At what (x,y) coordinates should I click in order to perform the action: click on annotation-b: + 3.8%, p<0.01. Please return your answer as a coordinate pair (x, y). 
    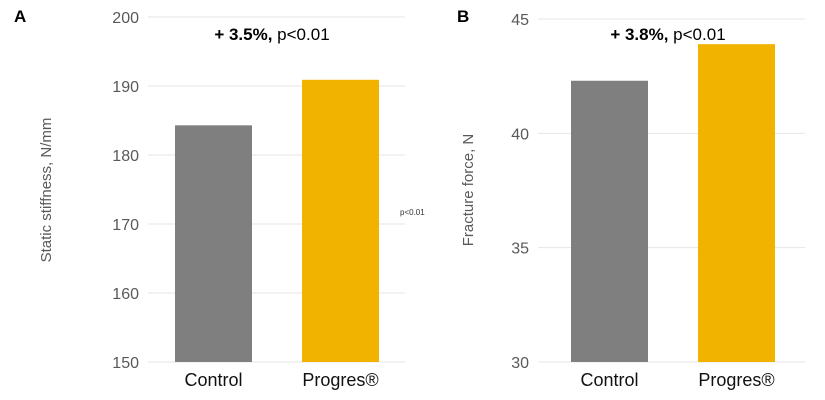
    Looking at the image, I should click on (667, 34).